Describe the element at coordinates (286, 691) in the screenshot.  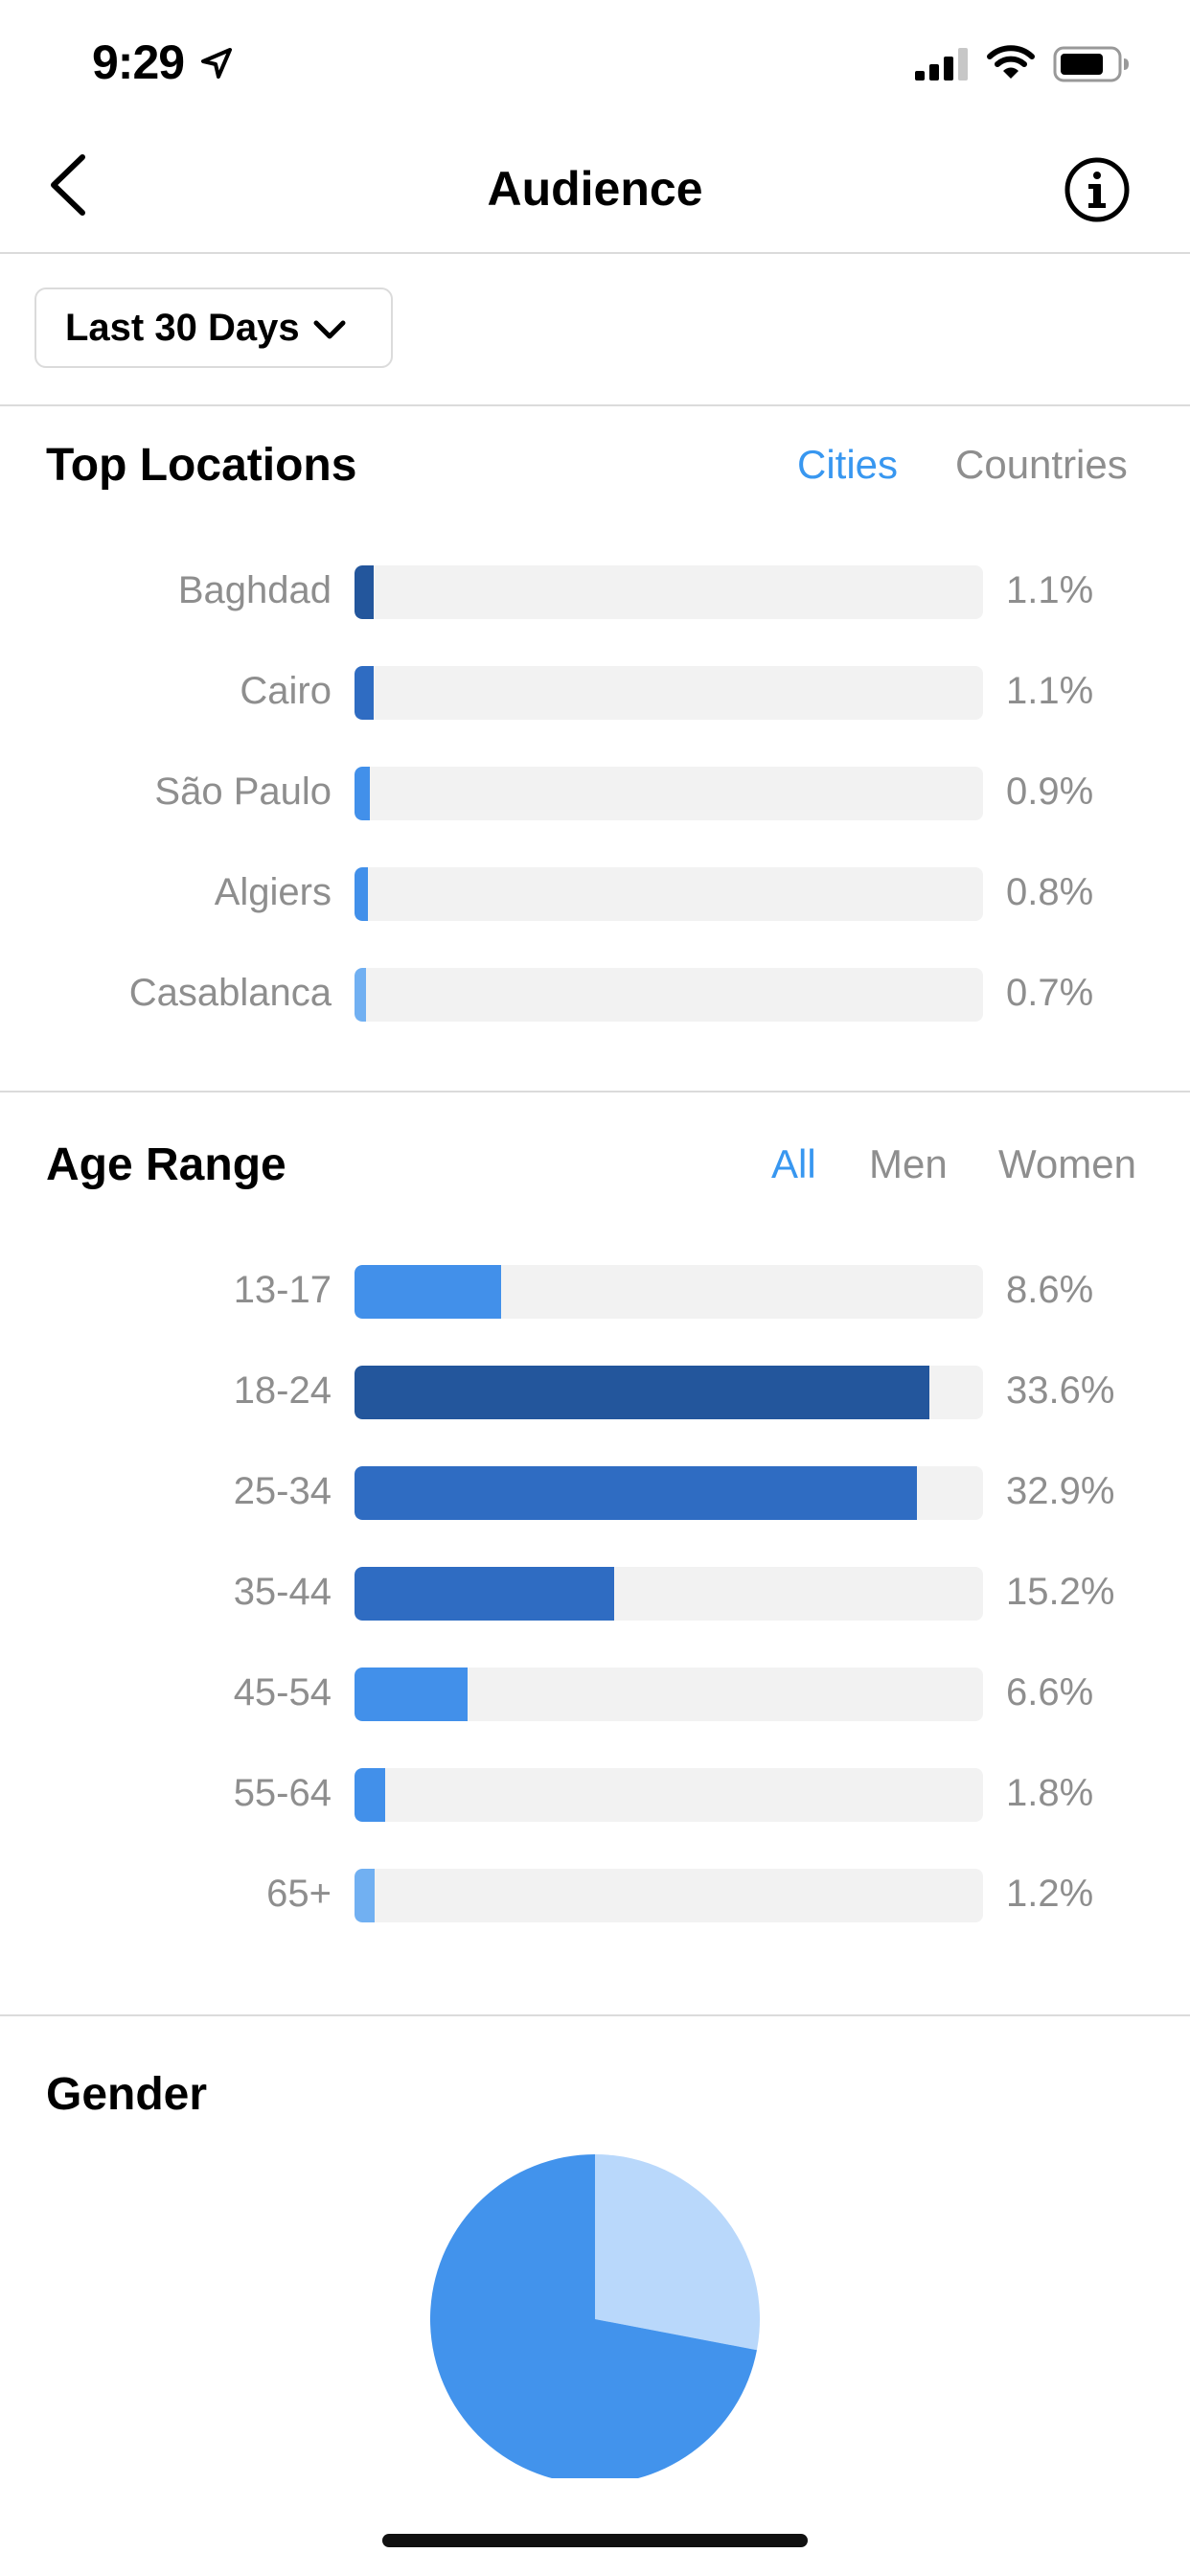
I see `bar-label: Cairo` at that location.